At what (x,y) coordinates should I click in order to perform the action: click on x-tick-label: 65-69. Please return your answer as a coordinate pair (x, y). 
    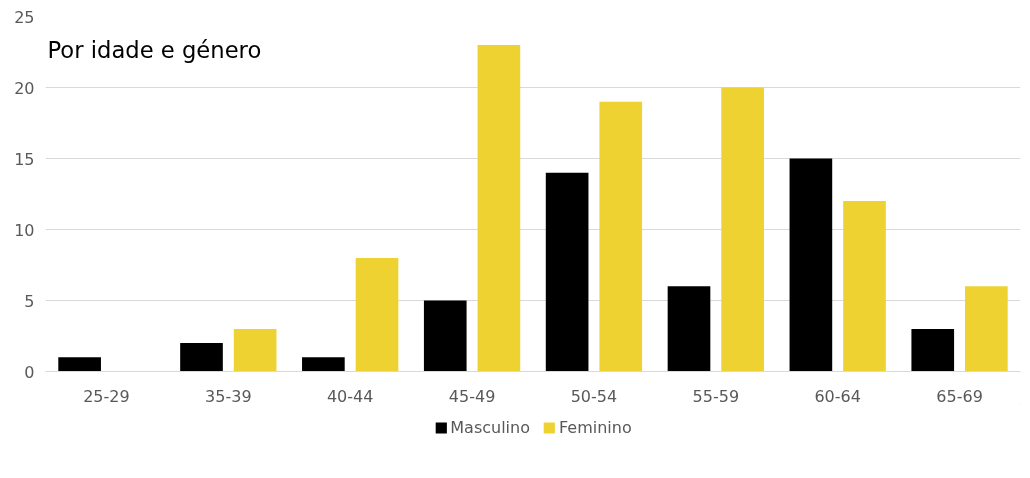
    Looking at the image, I should click on (959, 396).